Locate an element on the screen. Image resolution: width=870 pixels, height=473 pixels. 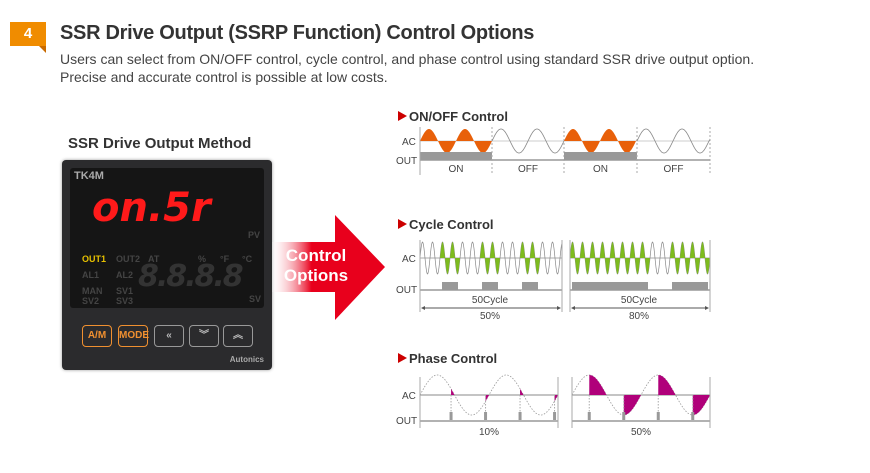
pv-label: PV is located at coordinates (253, 235).